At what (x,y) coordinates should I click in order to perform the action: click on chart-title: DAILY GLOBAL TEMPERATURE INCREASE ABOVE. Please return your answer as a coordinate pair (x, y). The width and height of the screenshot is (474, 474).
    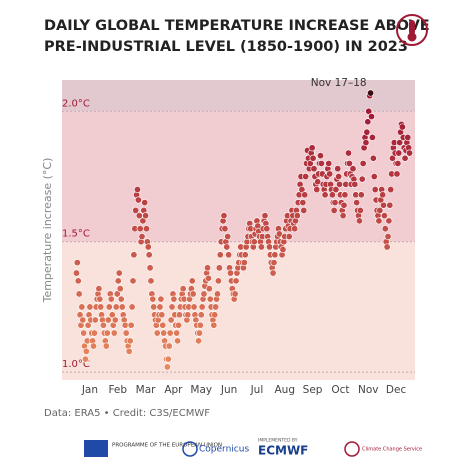
    Looking at the image, I should click on (237, 26).